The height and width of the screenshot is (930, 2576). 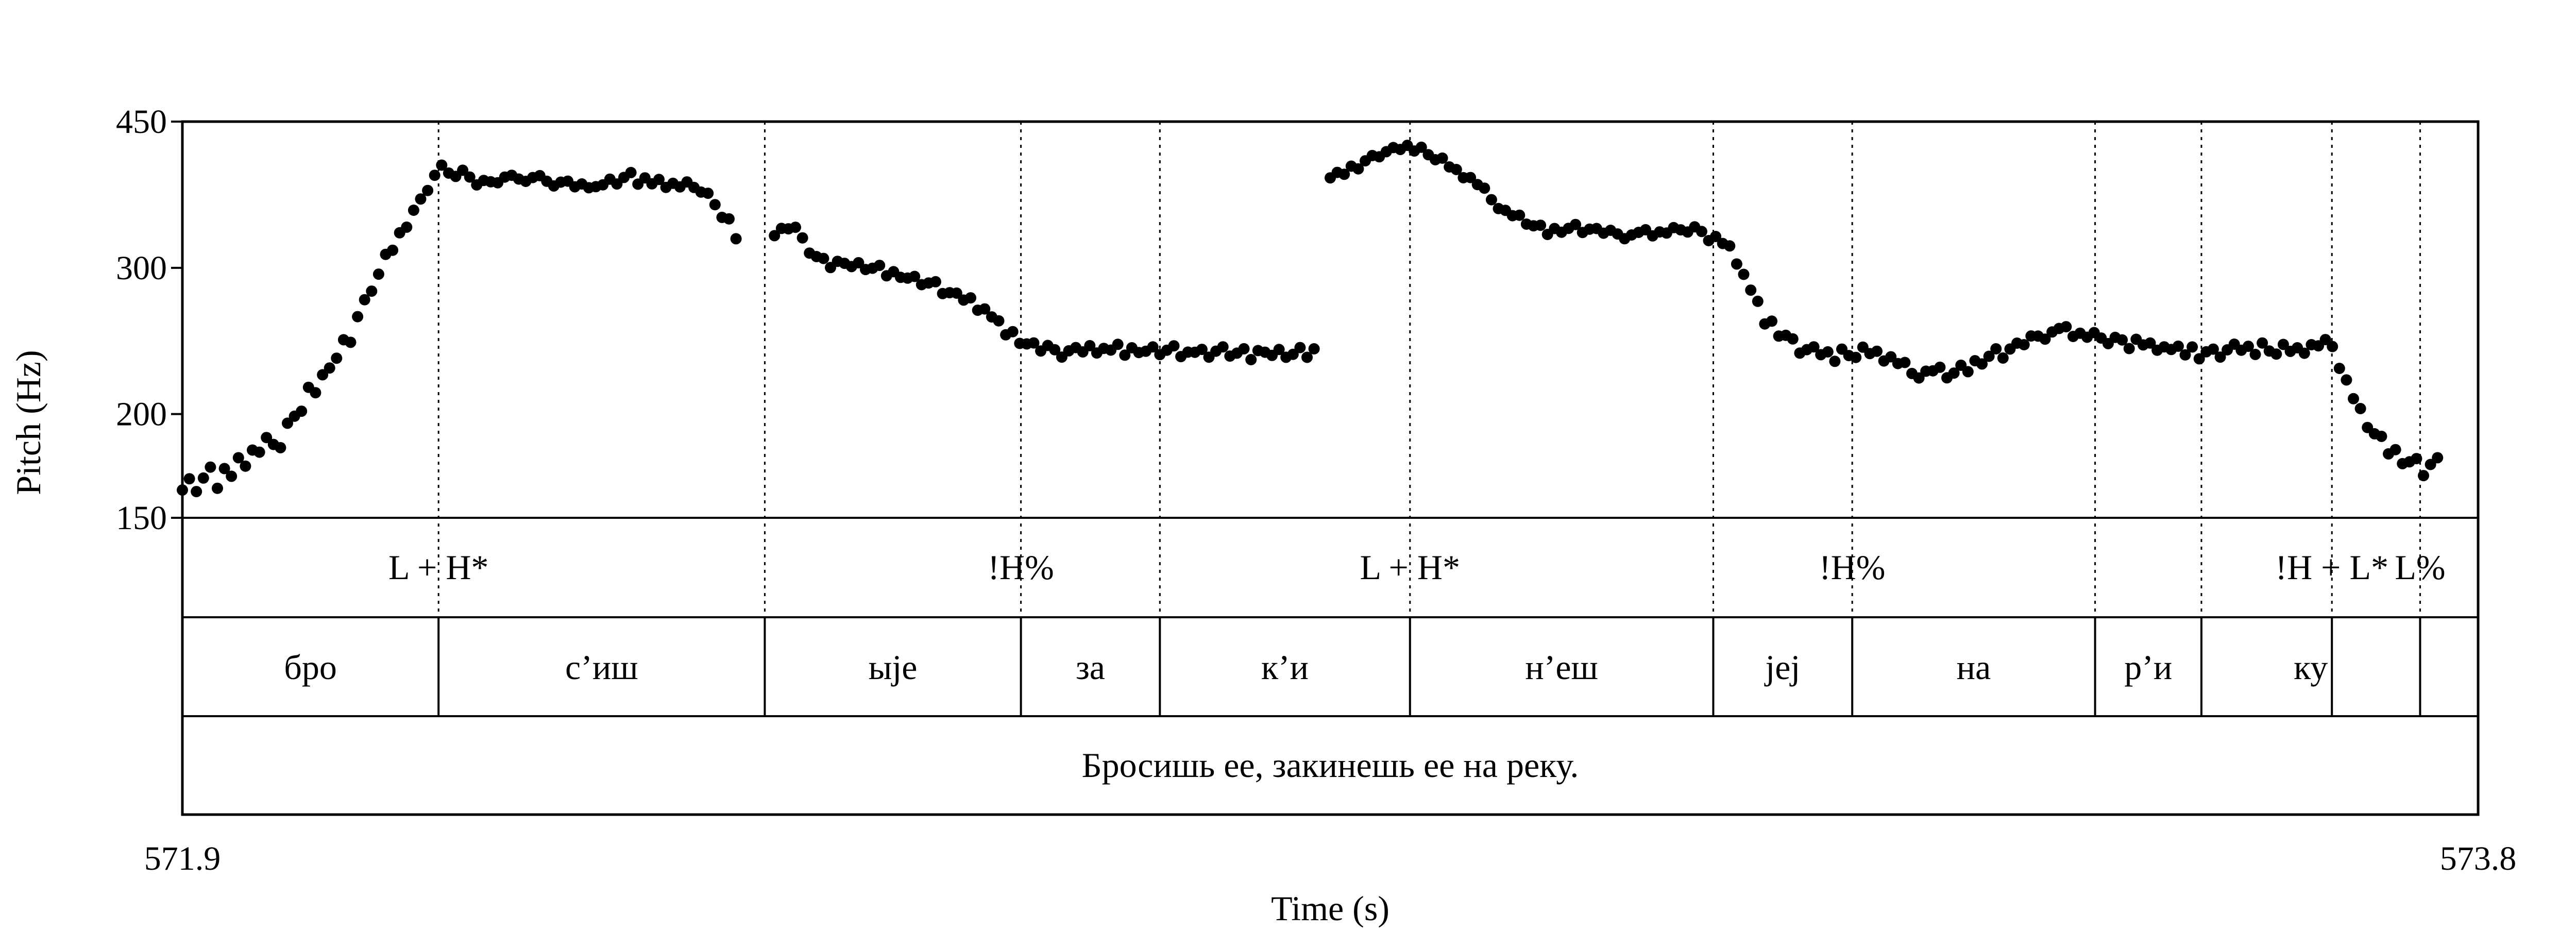 I want to click on tone-tier: L + H* !H% L + H* !H% !H + L* L%, so click(x=1417, y=567).